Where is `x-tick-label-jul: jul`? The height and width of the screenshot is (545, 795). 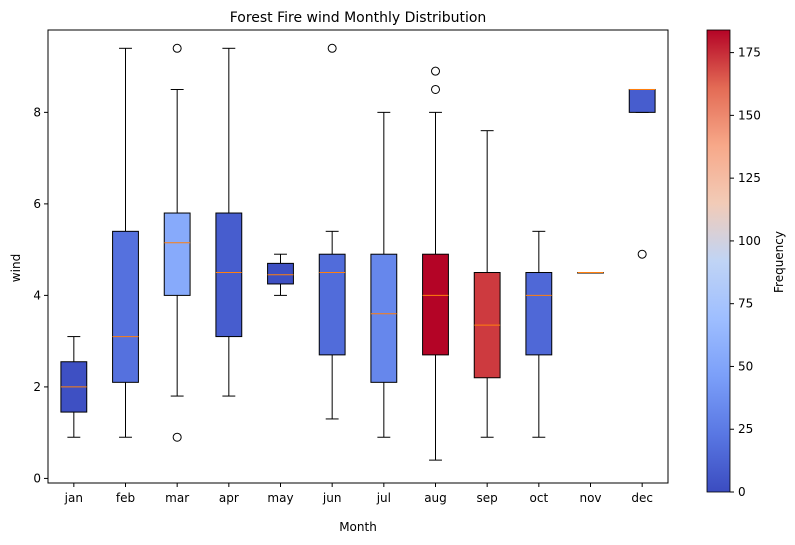 x-tick-label-jul: jul is located at coordinates (383, 498).